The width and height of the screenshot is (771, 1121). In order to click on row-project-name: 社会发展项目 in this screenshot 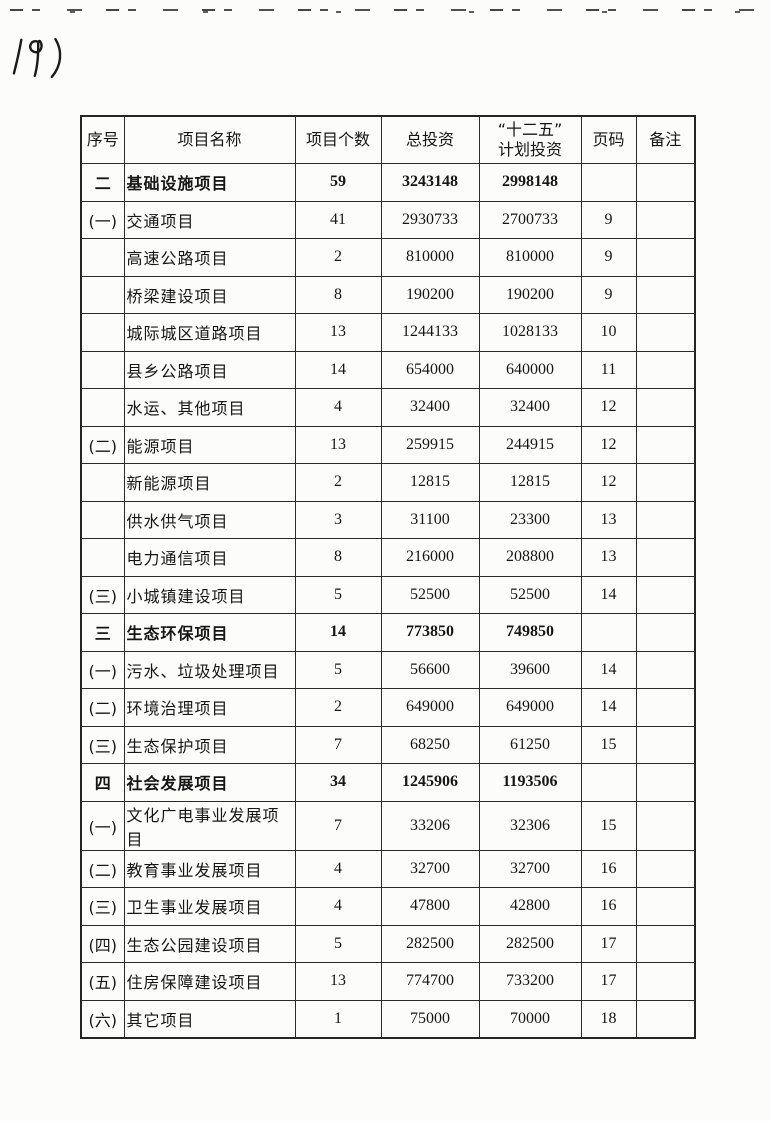, I will do `click(209, 782)`.